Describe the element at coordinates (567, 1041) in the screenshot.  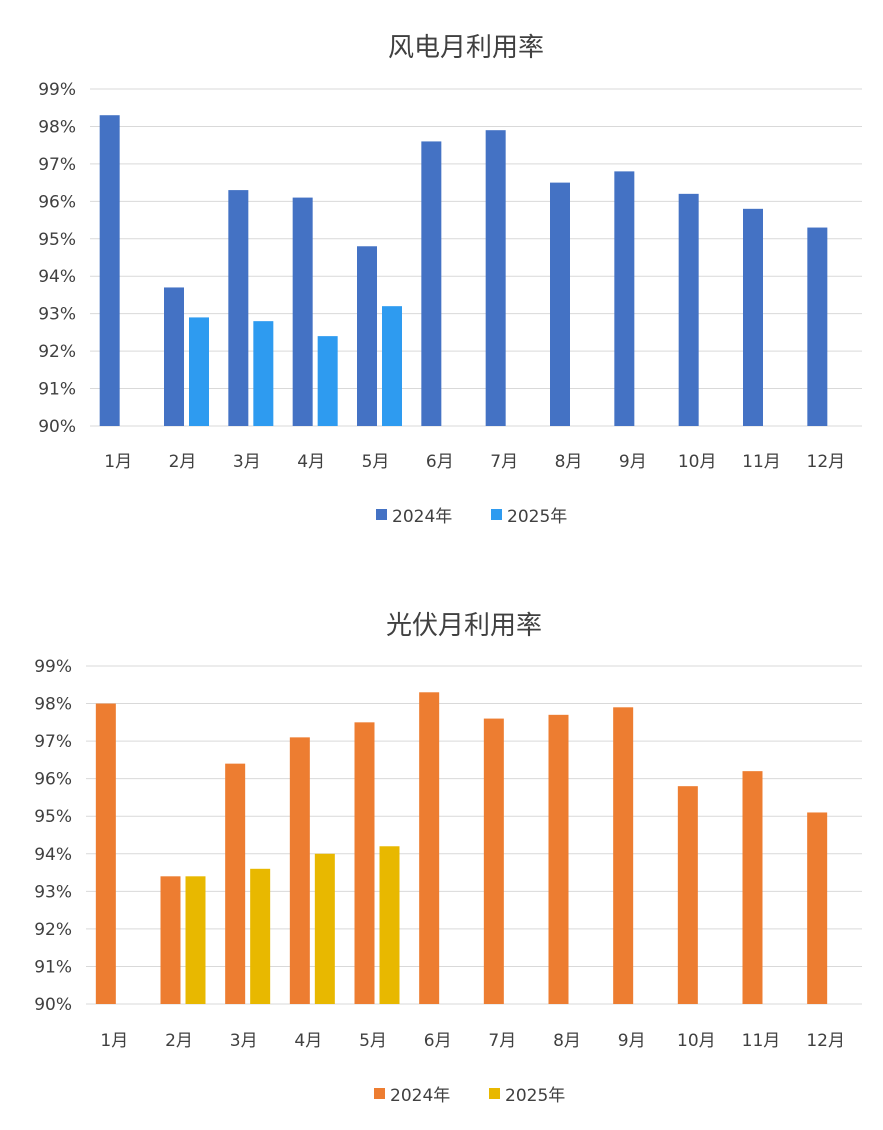
I see `solar-x-tick-label: 8月` at that location.